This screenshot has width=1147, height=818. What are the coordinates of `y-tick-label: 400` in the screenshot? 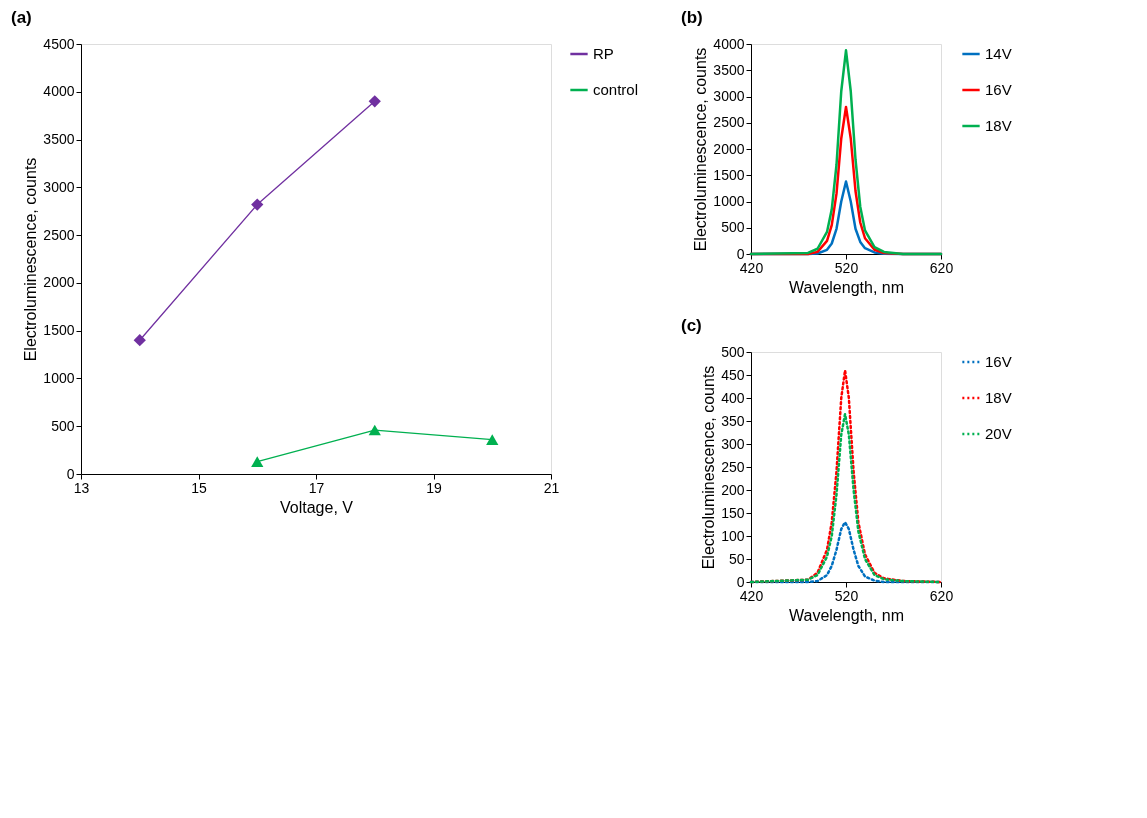 It's located at (733, 397).